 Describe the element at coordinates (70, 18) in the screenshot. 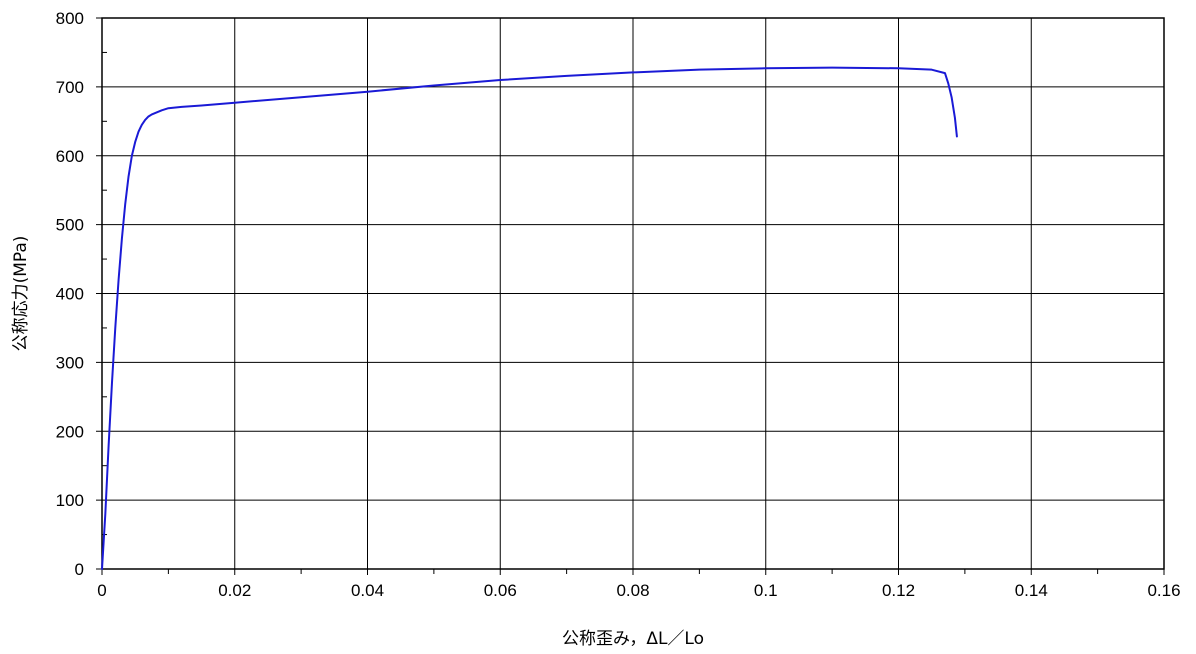

I see `y-tick-label: 800` at that location.